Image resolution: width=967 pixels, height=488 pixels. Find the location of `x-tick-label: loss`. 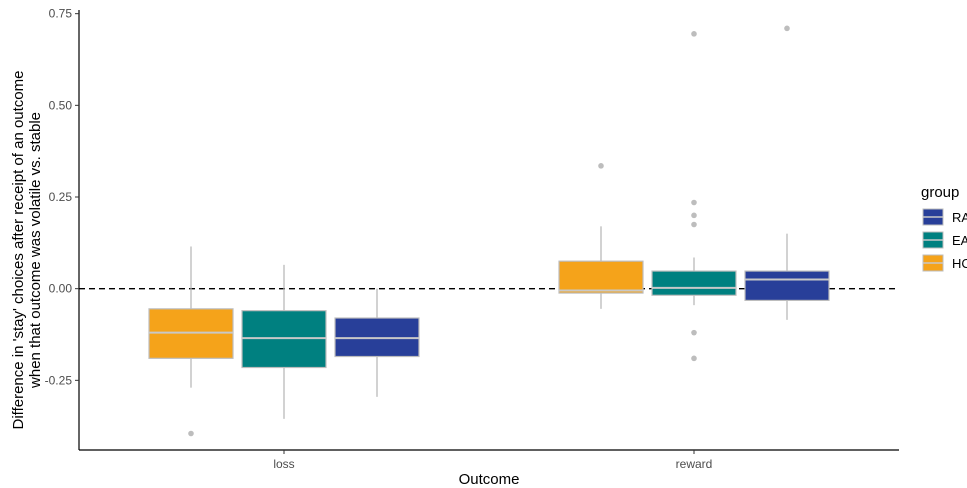

x-tick-label: loss is located at coordinates (283, 464).